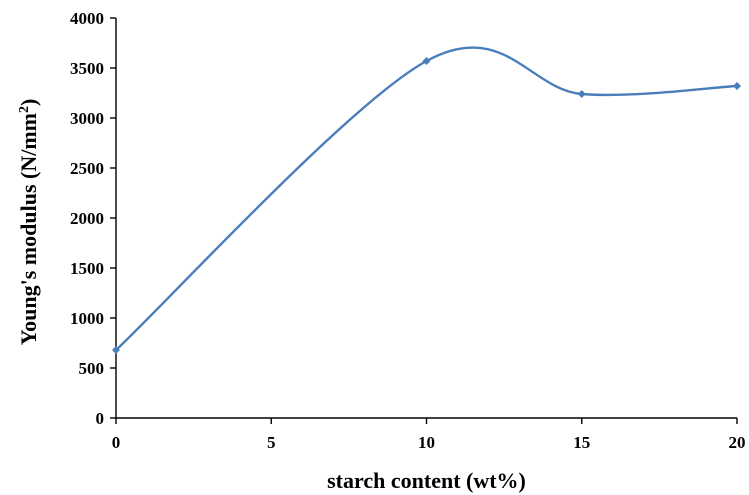  Describe the element at coordinates (87, 168) in the screenshot. I see `y-tick-label: 2500` at that location.